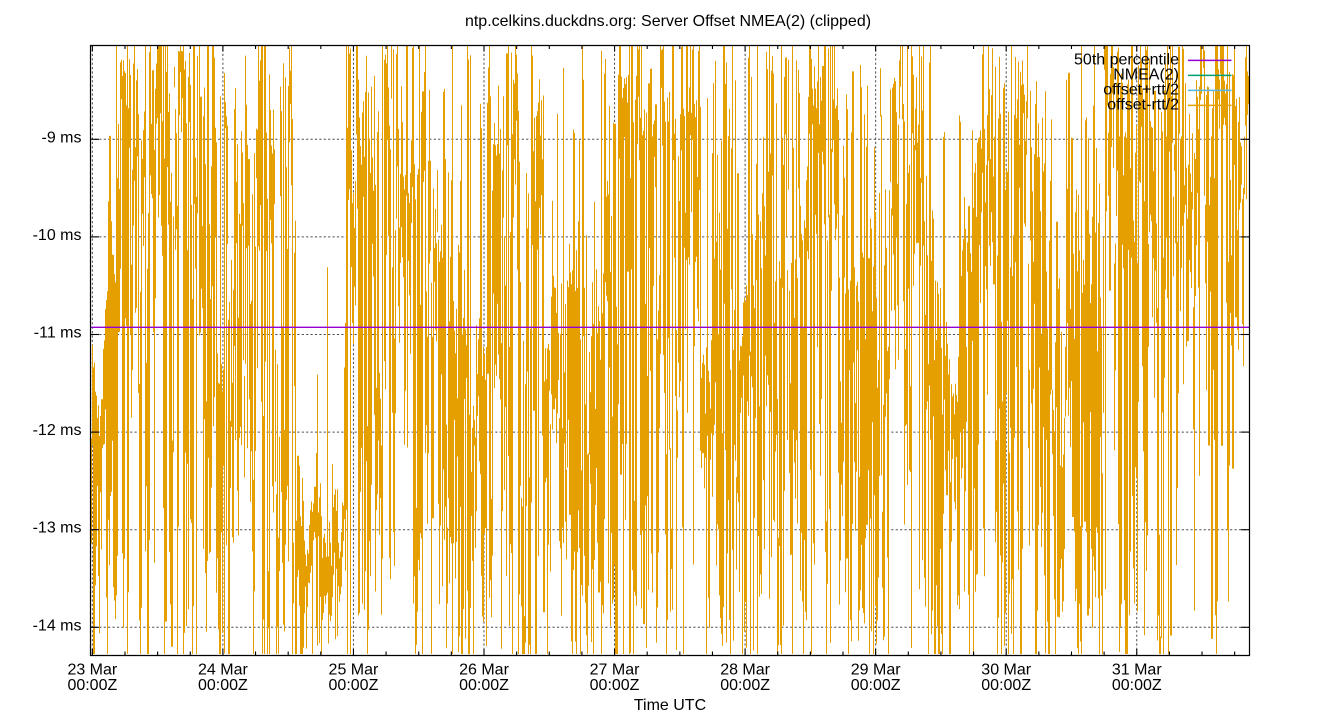 The image size is (1340, 725). I want to click on svg-text: 26 Mar, so click(484, 669).